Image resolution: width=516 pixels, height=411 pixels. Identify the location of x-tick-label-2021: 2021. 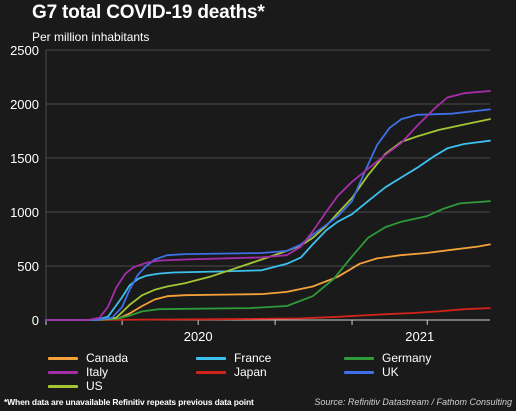
(419, 336).